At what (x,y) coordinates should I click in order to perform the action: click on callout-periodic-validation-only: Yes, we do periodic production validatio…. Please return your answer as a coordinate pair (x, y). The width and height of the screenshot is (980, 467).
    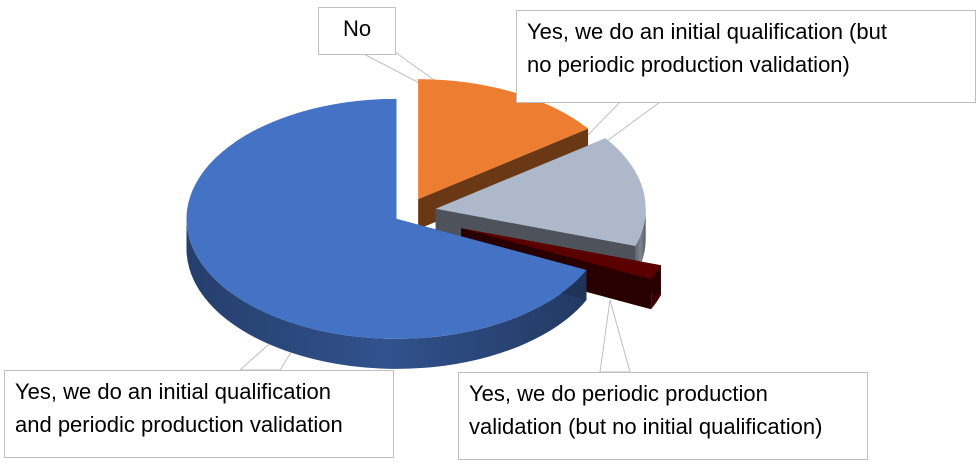
    Looking at the image, I should click on (663, 416).